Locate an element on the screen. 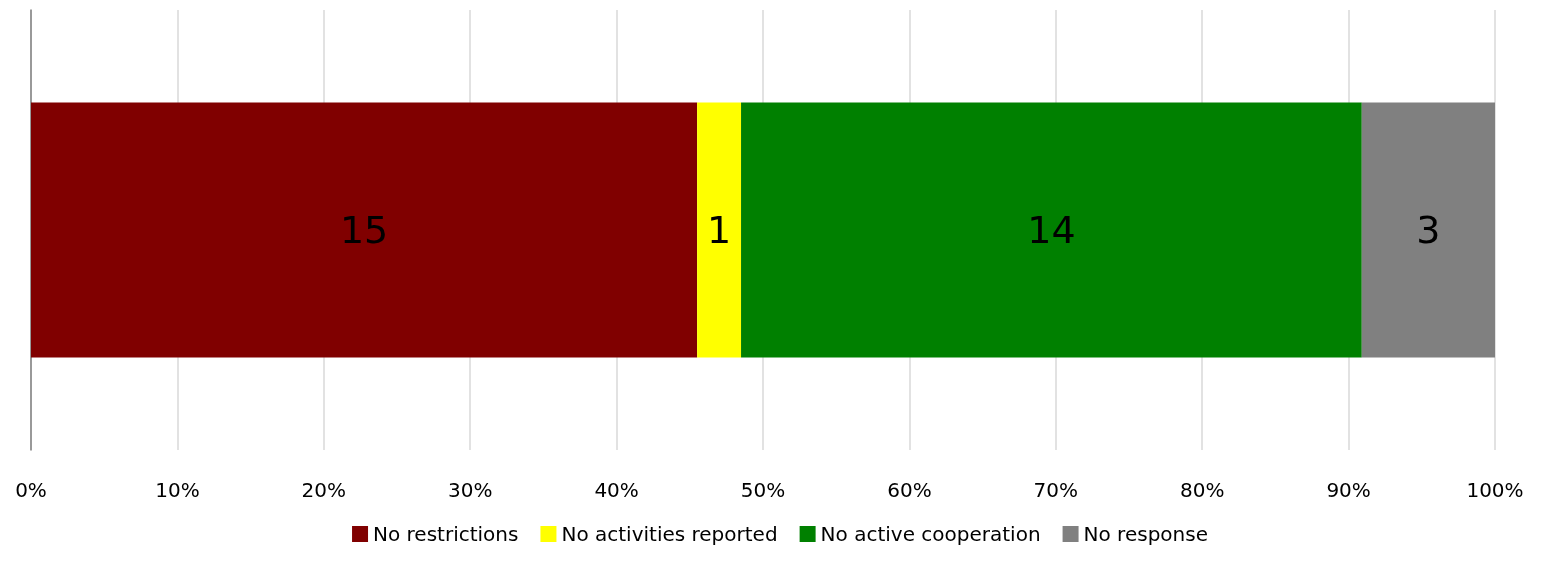 The height and width of the screenshot is (567, 1560). x-tick-label: 20% is located at coordinates (324, 490).